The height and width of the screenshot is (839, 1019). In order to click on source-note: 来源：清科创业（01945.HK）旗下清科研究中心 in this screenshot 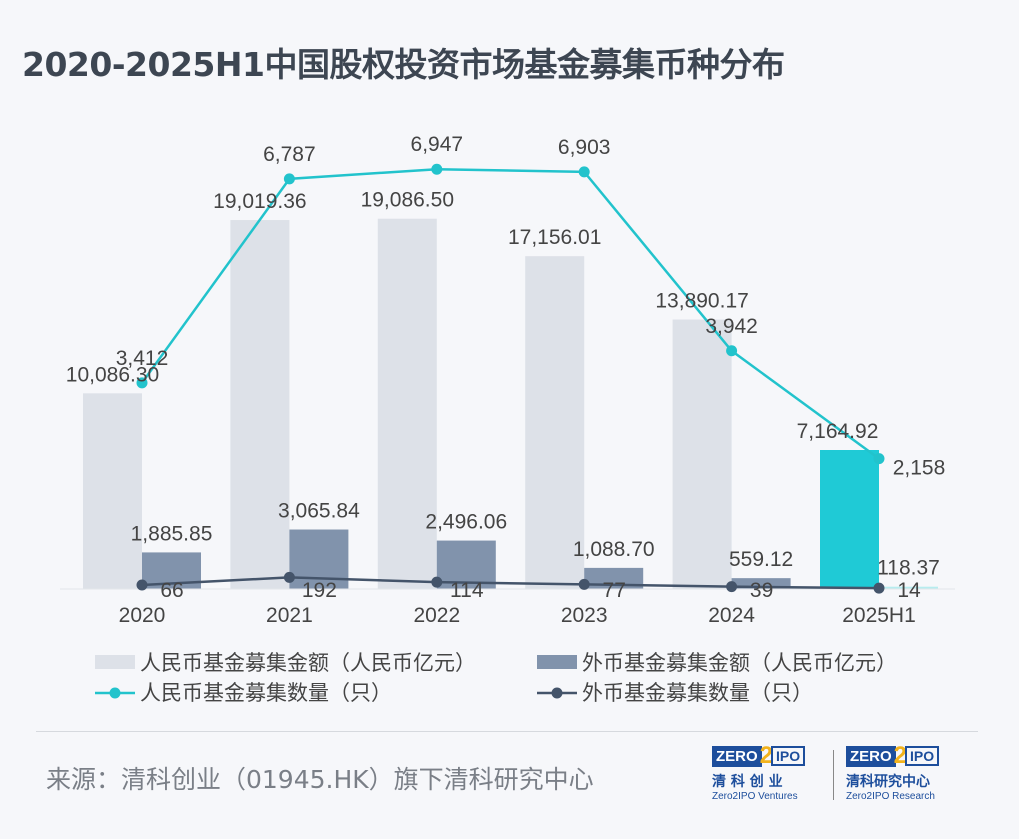, I will do `click(320, 779)`.